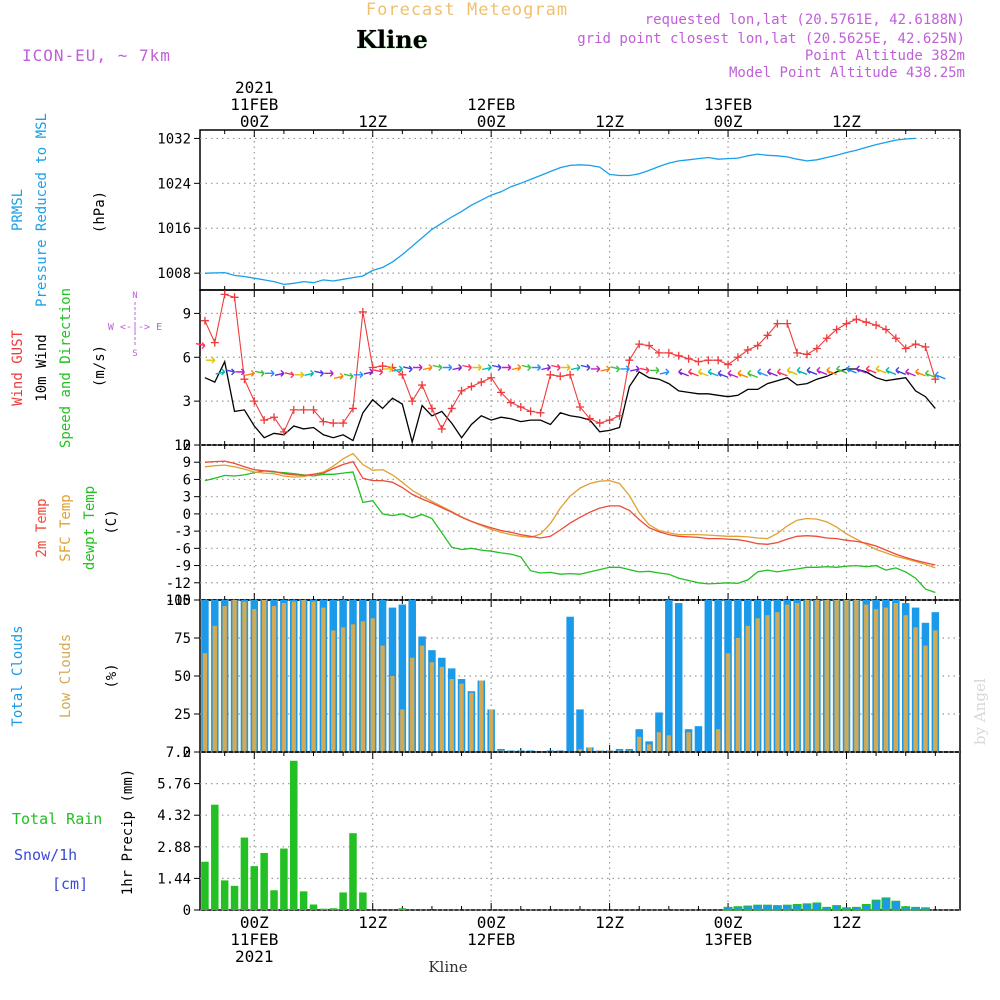 The image size is (1000, 1000). What do you see at coordinates (90, 528) in the screenshot?
I see `temp-label-dewpt: dewpt Temp` at bounding box center [90, 528].